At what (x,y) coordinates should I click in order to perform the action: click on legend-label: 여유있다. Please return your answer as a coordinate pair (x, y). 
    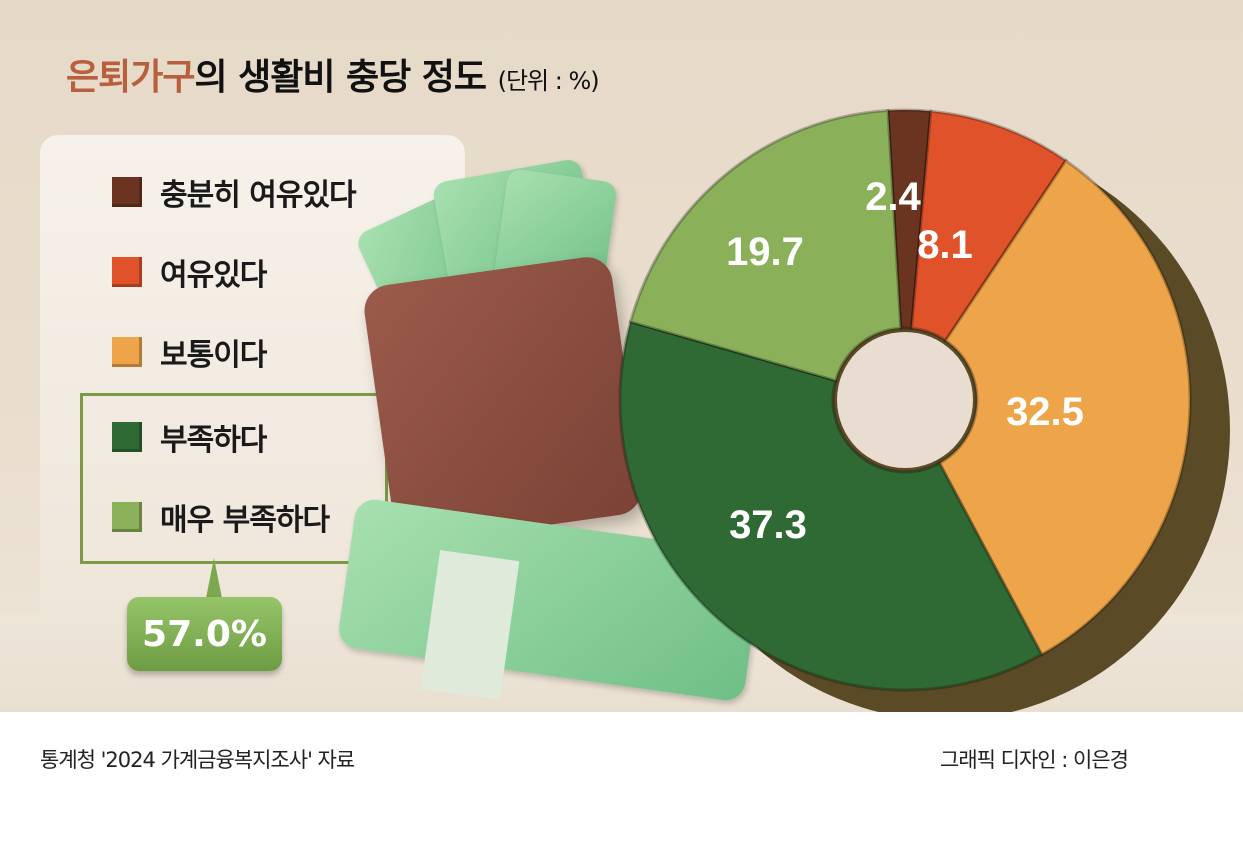
    Looking at the image, I should click on (213, 275).